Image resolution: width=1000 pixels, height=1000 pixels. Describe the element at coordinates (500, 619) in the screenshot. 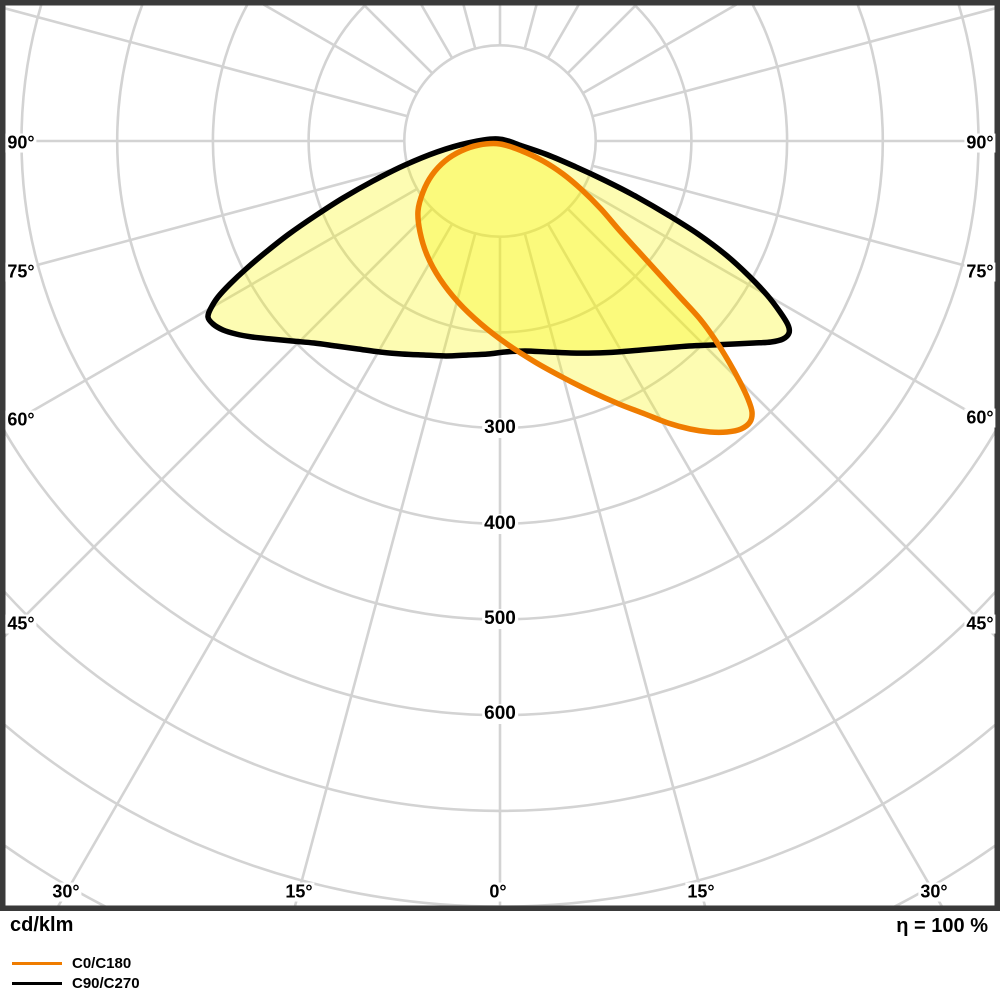

I see `radial-label-500: 500` at that location.